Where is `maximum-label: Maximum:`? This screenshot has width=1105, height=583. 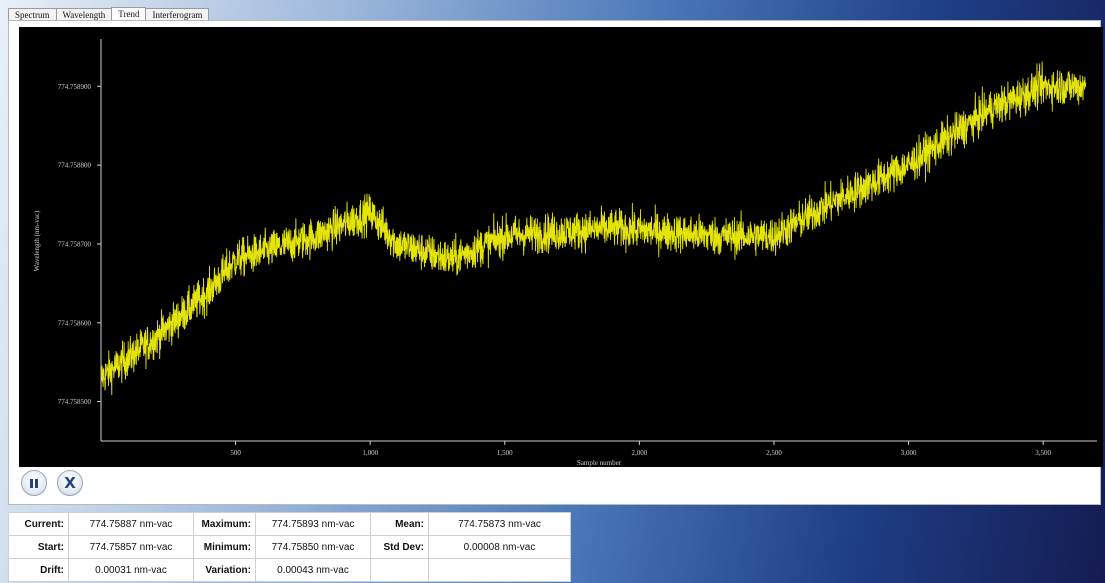
maximum-label: Maximum: is located at coordinates (224, 524).